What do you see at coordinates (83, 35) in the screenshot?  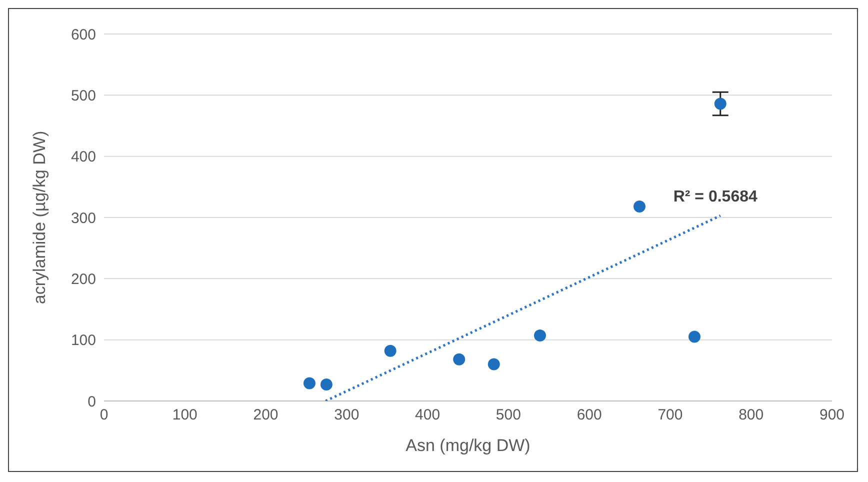 I see `y-tick-label: 600` at bounding box center [83, 35].